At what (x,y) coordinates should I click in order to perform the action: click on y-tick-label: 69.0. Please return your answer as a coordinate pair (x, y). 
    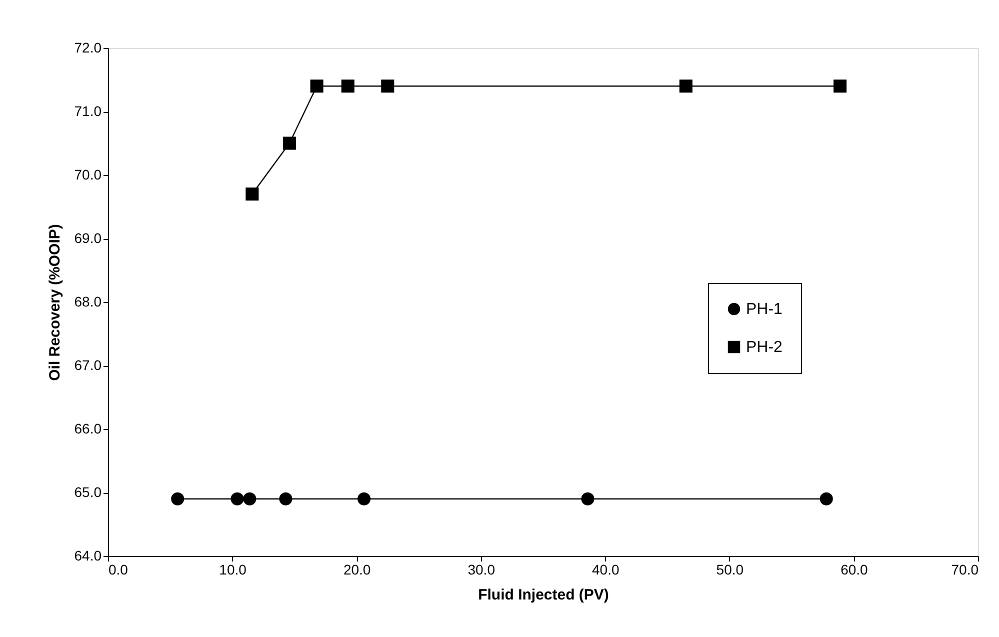
    Looking at the image, I should click on (88, 238).